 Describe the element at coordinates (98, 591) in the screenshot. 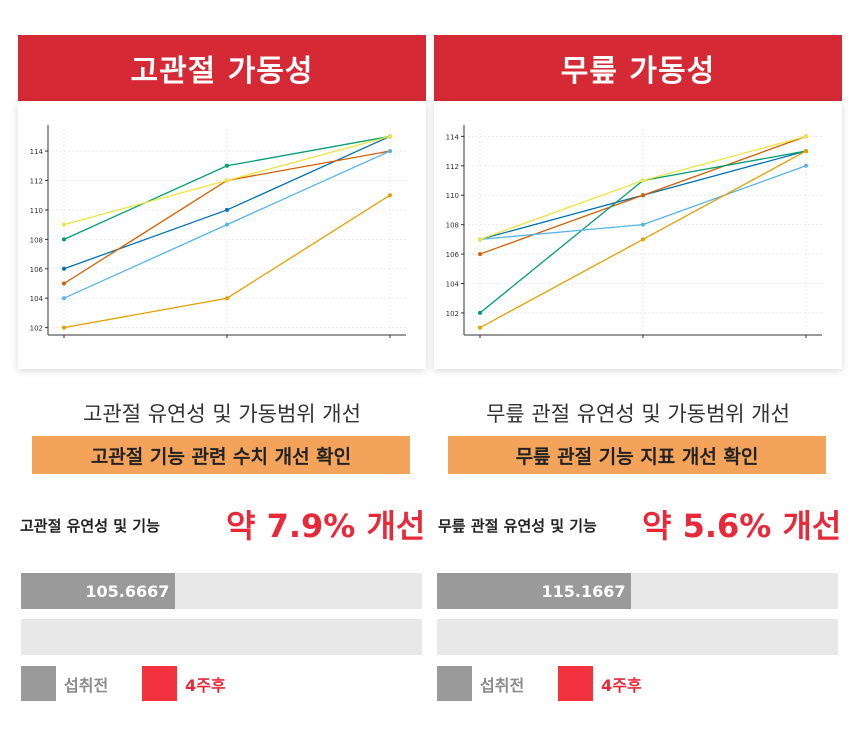

I see `before-bar: 105.6667` at that location.